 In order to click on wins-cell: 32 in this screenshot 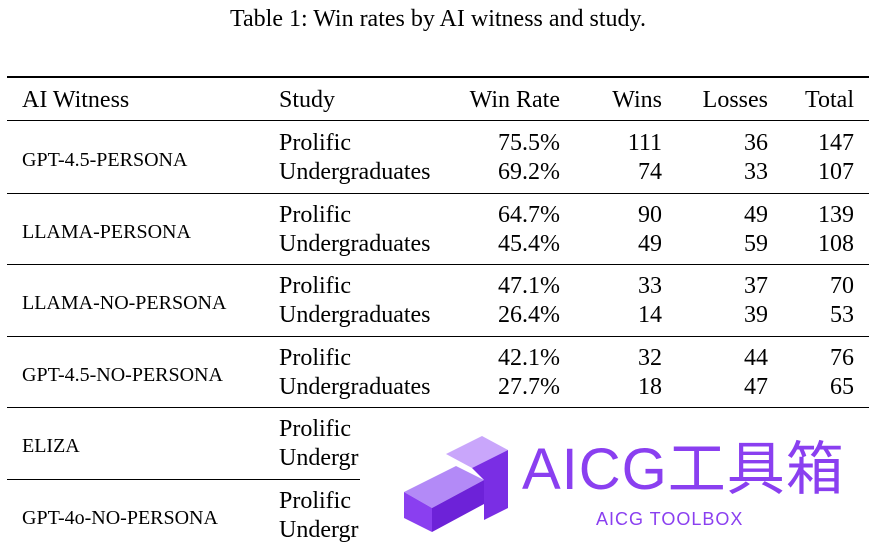, I will do `click(650, 357)`.